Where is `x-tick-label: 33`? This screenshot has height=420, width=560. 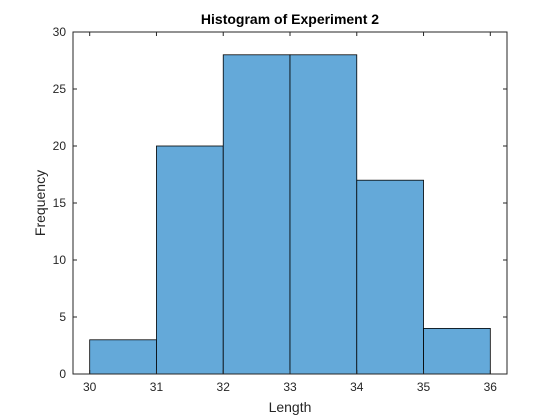
x-tick-label: 33 is located at coordinates (290, 387).